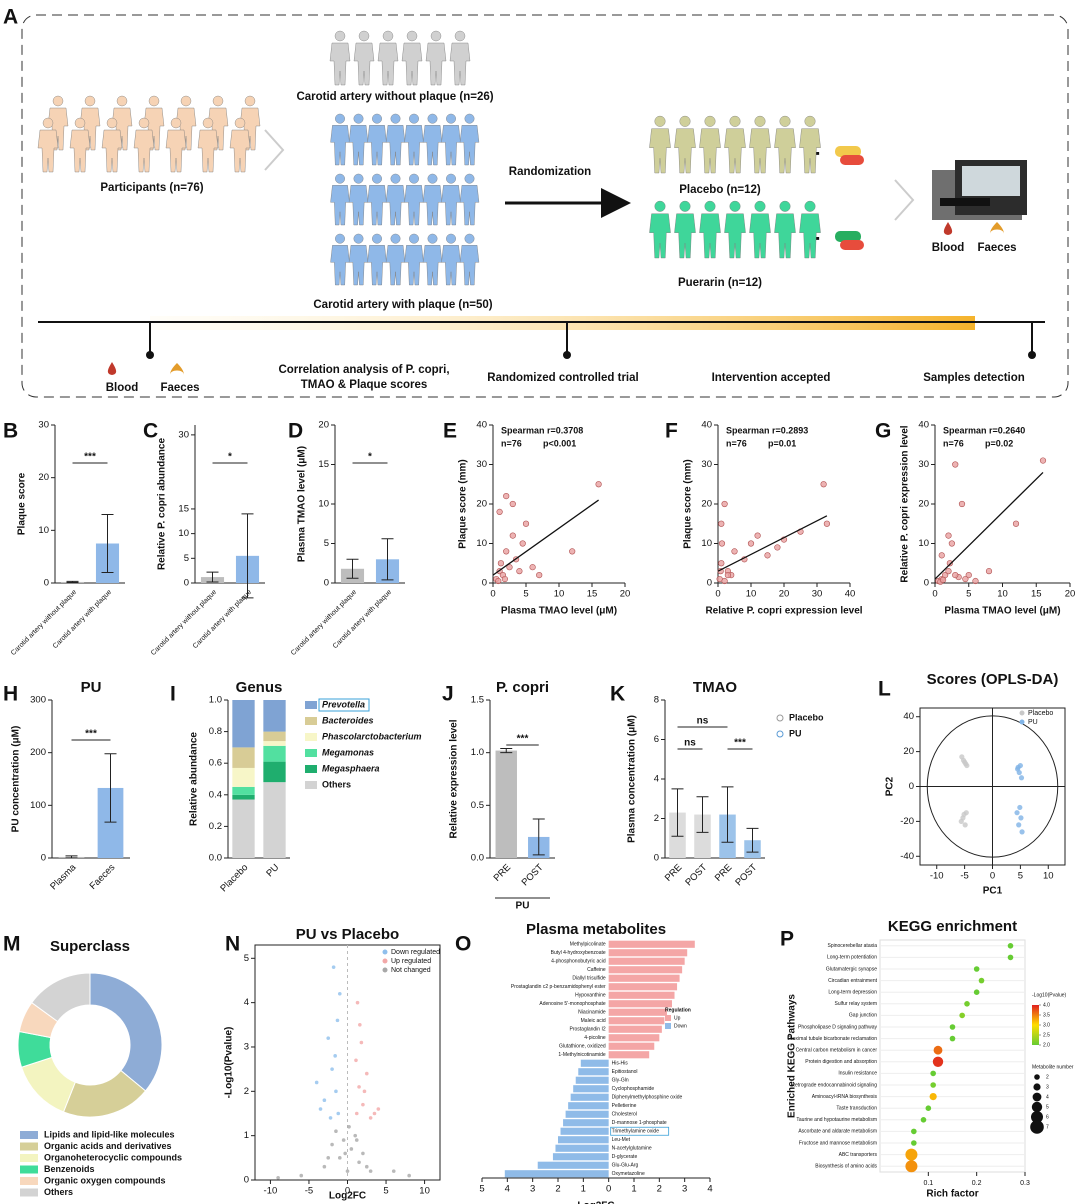  What do you see at coordinates (411, 961) in the screenshot?
I see `legend-label: Up regulated` at bounding box center [411, 961].